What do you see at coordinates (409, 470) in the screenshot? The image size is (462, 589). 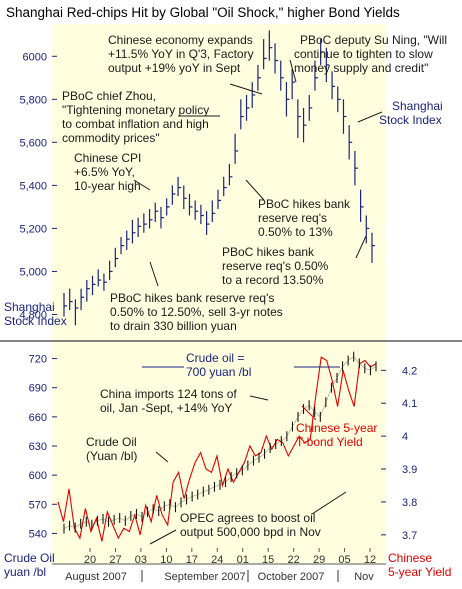 I see `yield-y-tick-label: 3.9` at bounding box center [409, 470].